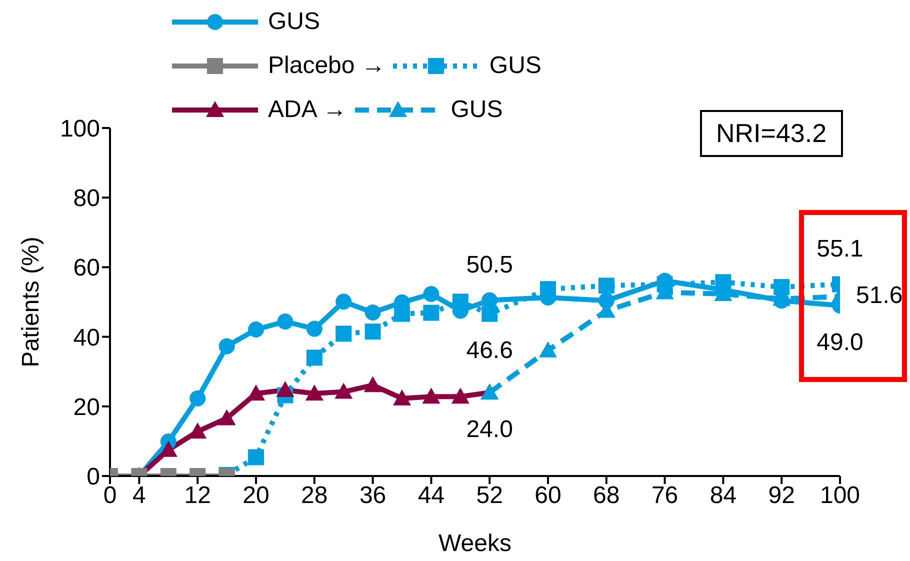 Image resolution: width=910 pixels, height=561 pixels. I want to click on x-tick-label: 100, so click(840, 496).